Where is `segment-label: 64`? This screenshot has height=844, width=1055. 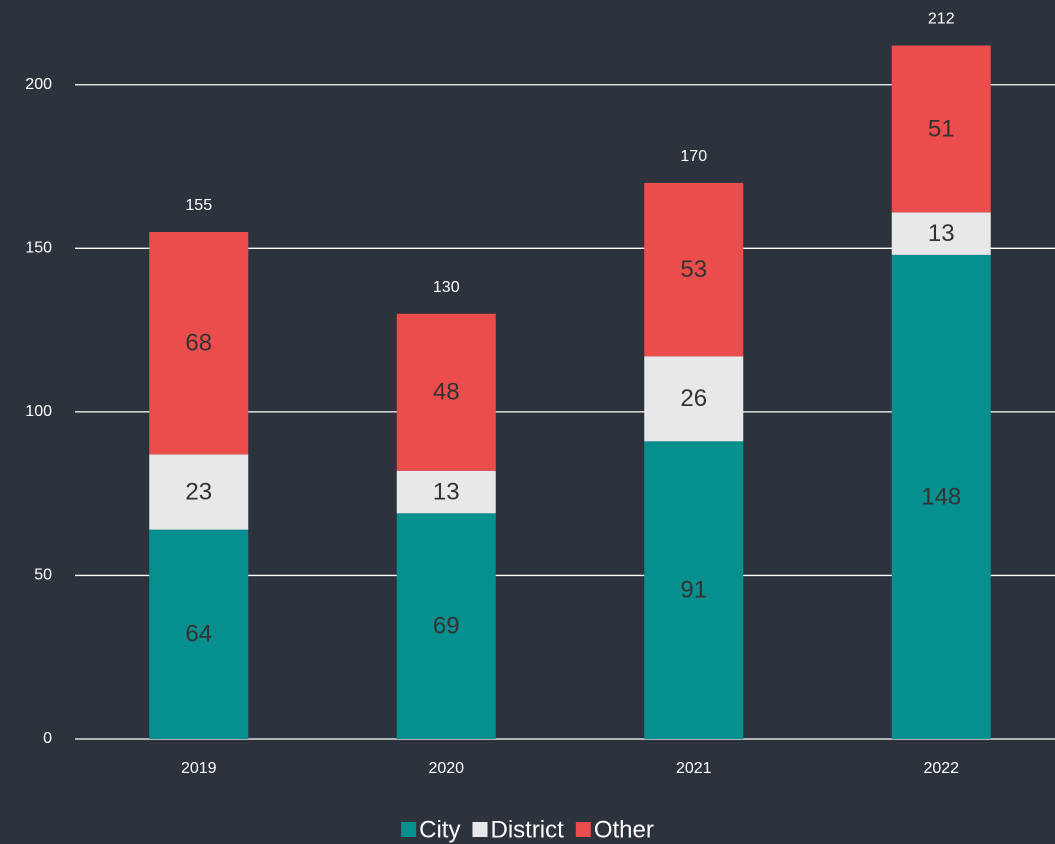
segment-label: 64 is located at coordinates (198, 634).